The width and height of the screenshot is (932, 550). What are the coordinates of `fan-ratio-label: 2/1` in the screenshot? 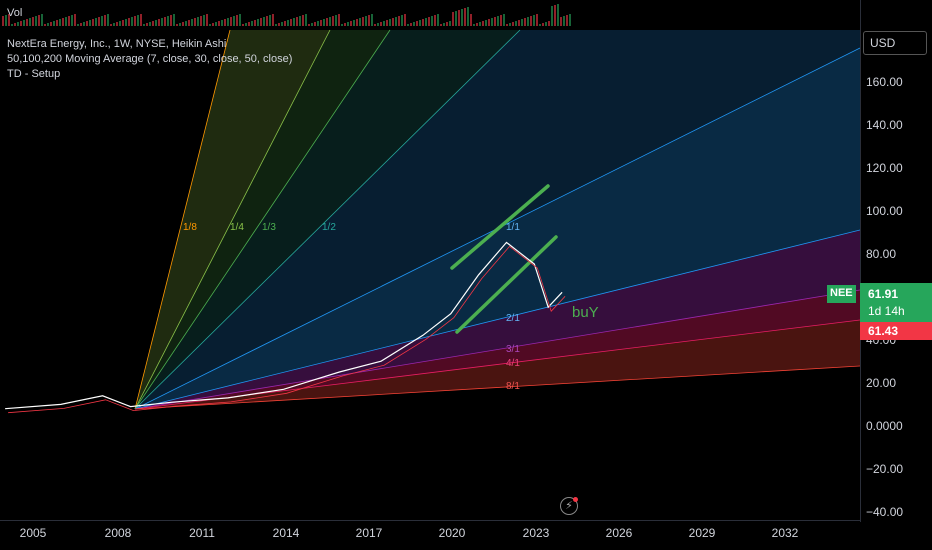 It's located at (513, 318).